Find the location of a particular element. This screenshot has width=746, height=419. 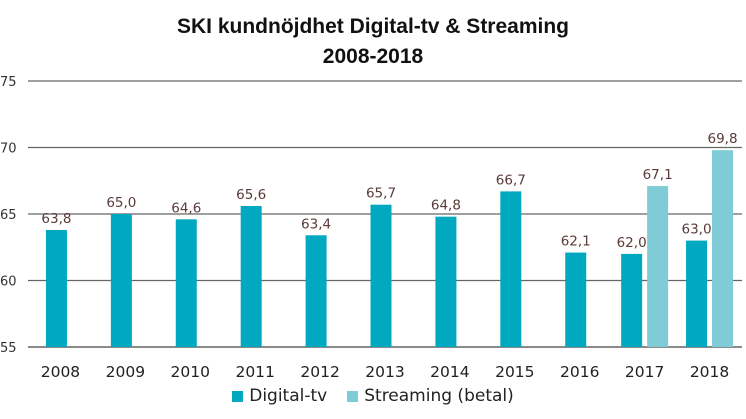

y-tick-label: 60 is located at coordinates (8, 282).